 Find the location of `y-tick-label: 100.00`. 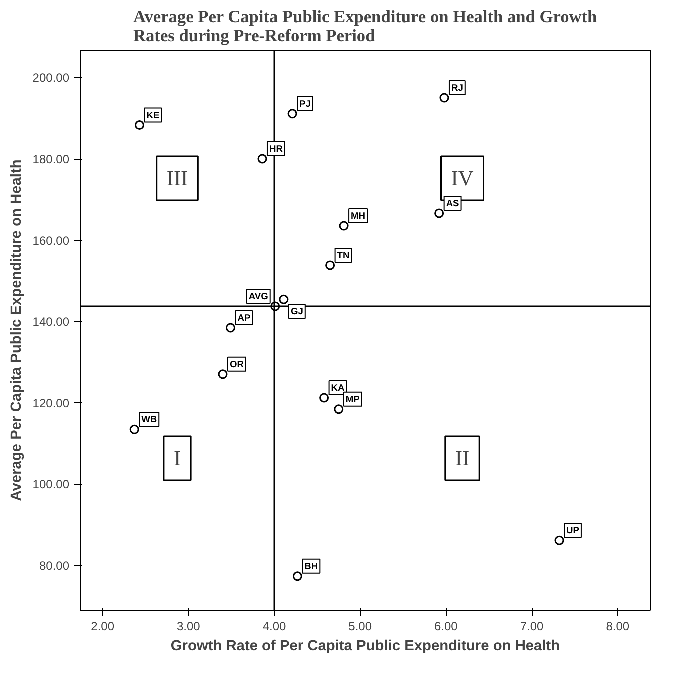

y-tick-label: 100.00 is located at coordinates (51, 485).